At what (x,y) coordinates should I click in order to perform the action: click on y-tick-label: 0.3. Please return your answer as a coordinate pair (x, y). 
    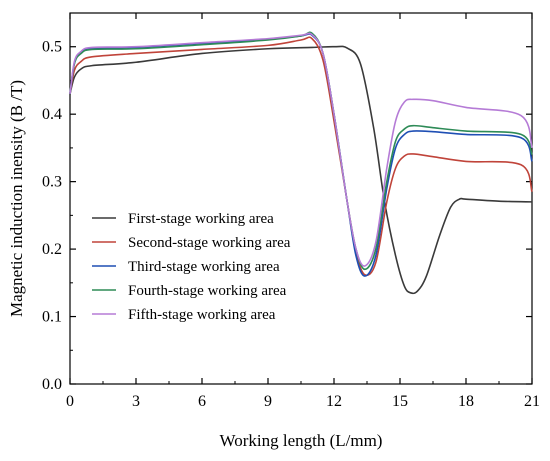
    Looking at the image, I should click on (52, 182).